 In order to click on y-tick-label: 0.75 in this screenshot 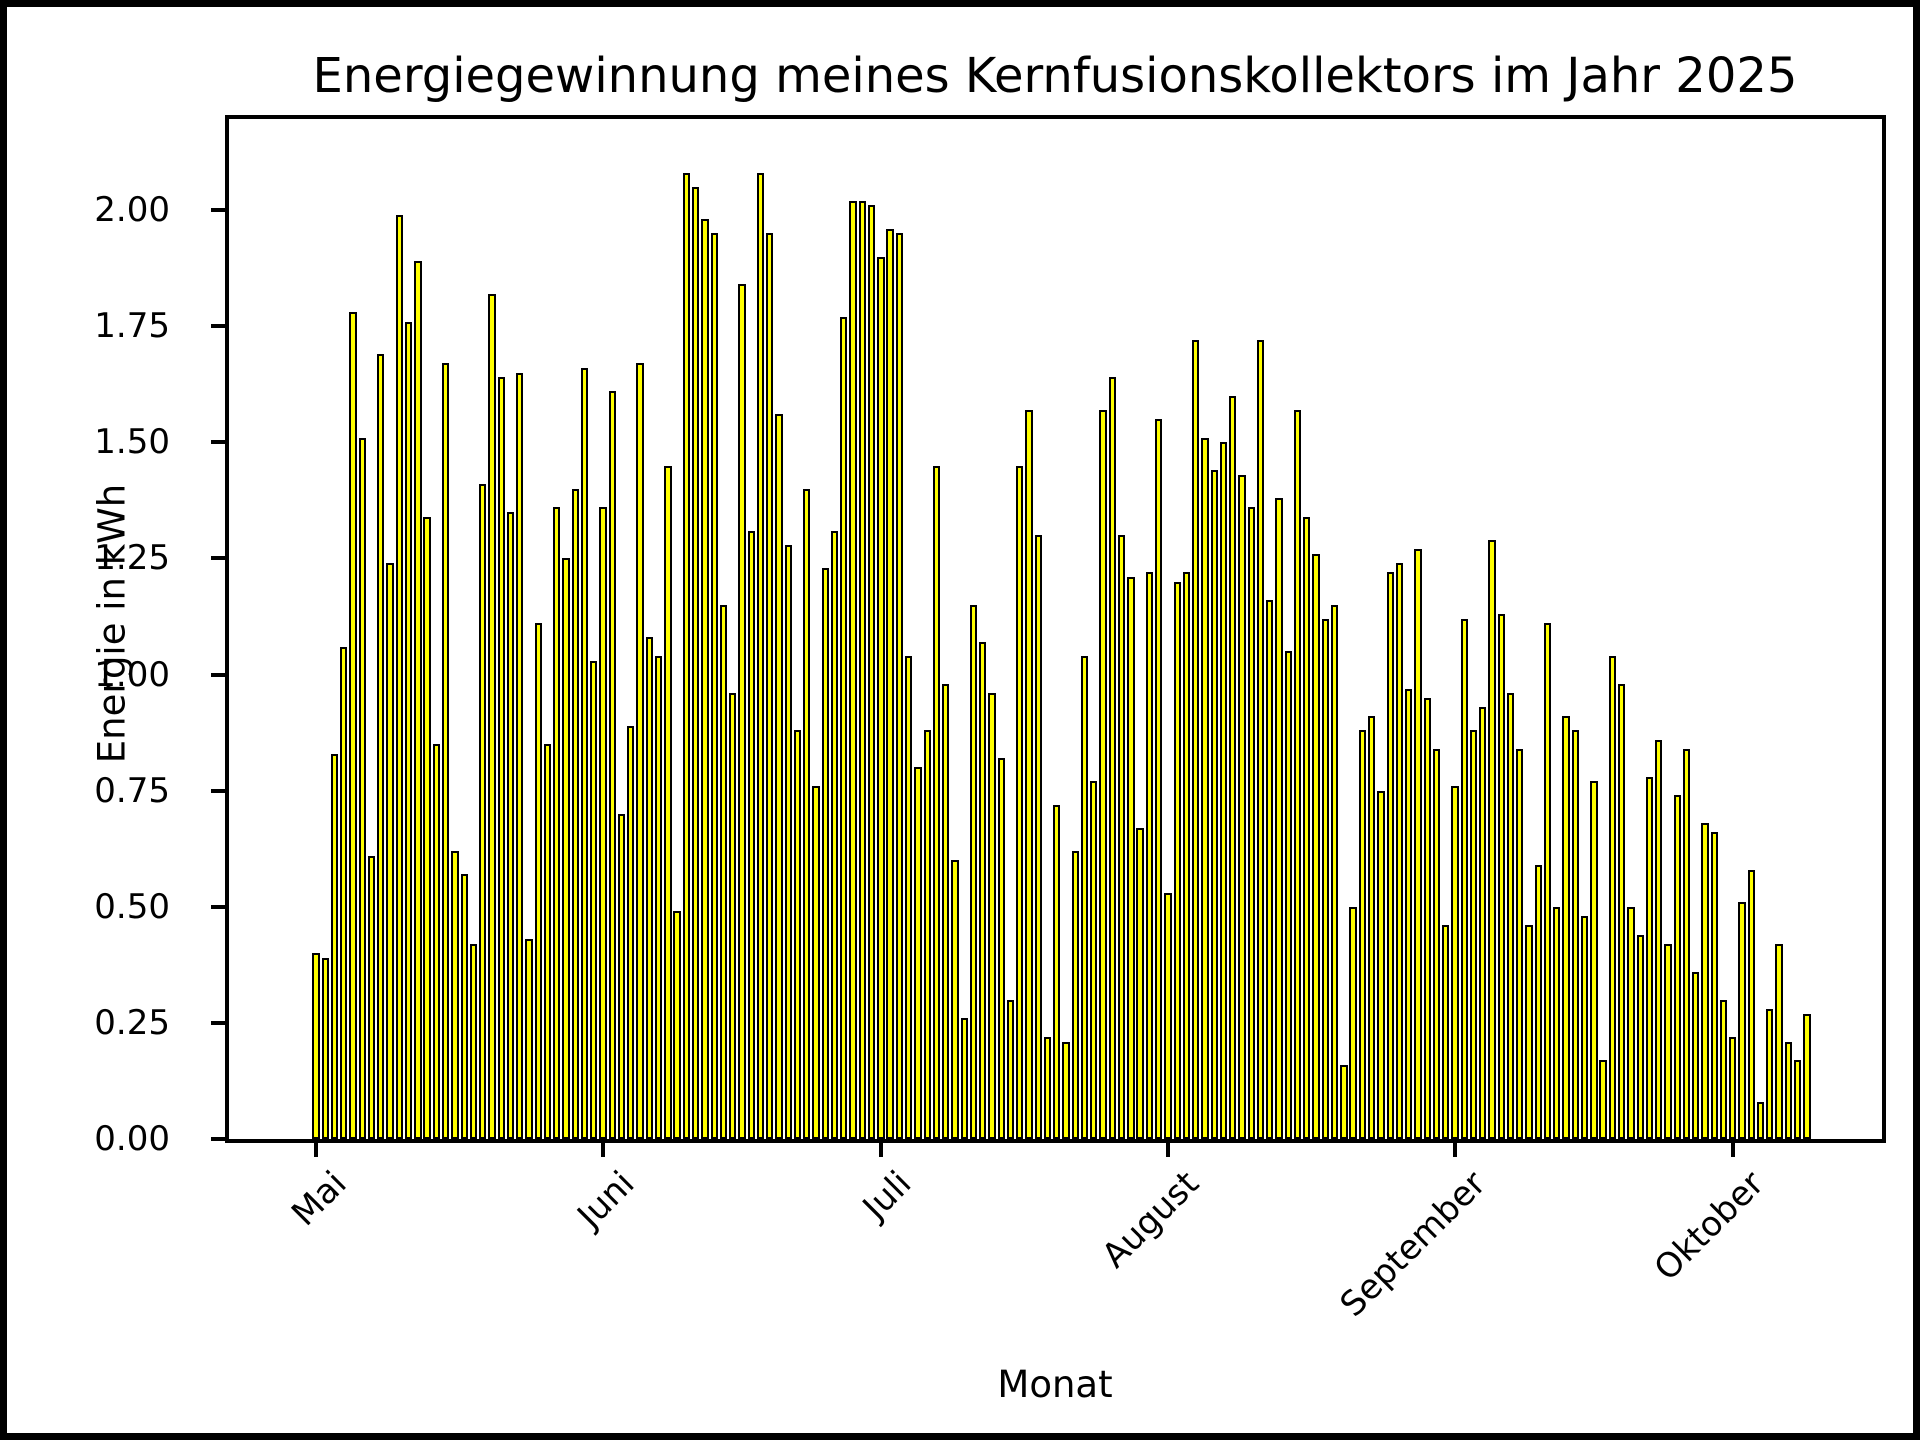, I will do `click(132, 790)`.